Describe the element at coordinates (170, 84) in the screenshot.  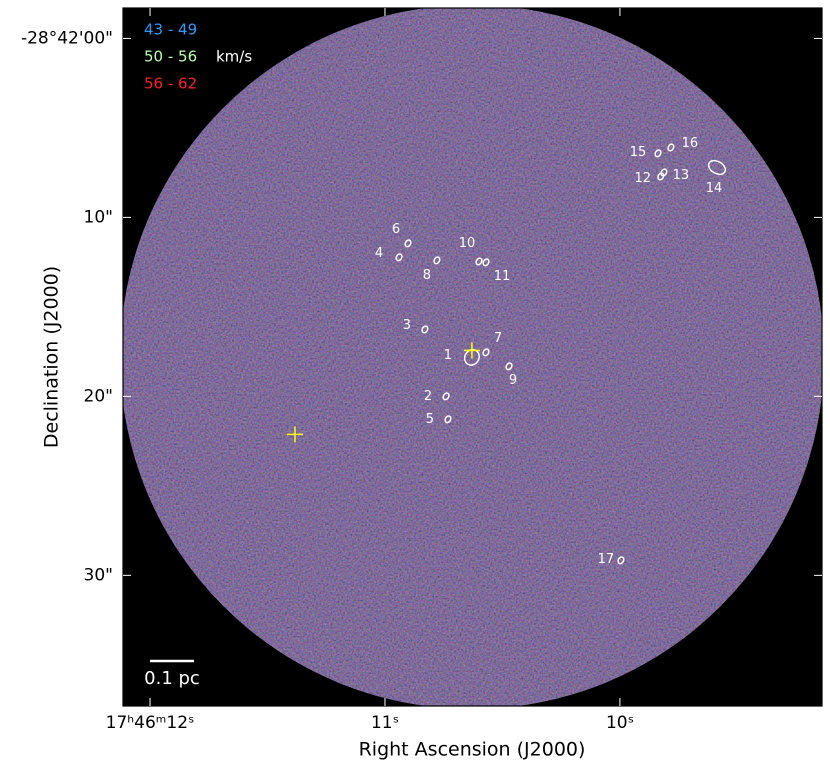
I see `legend-entry: 56 - 62` at that location.